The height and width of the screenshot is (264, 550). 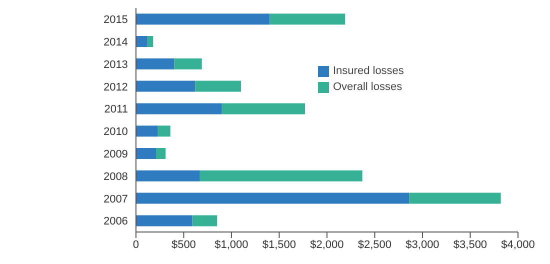 I want to click on y-tick-label: 2006, so click(x=115, y=222).